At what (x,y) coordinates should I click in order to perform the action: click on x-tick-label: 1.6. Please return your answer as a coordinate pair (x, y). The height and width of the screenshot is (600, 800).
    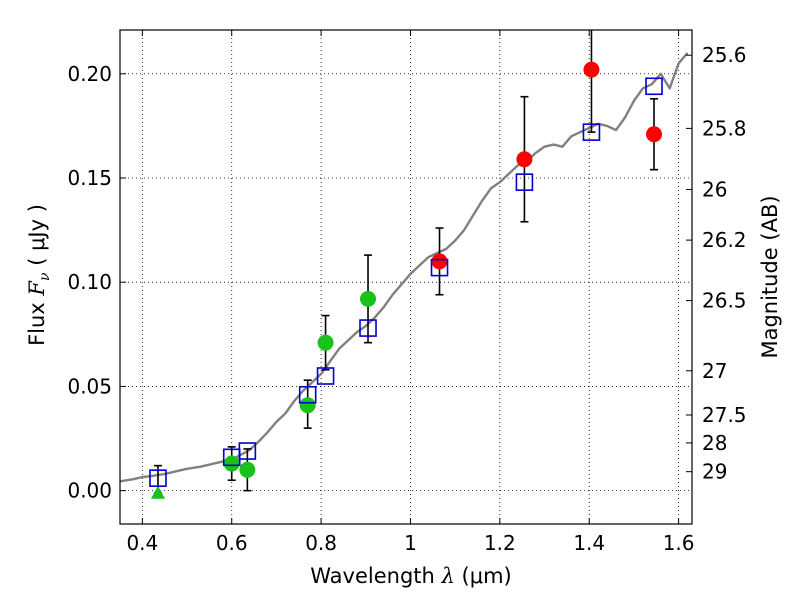
    Looking at the image, I should click on (679, 543).